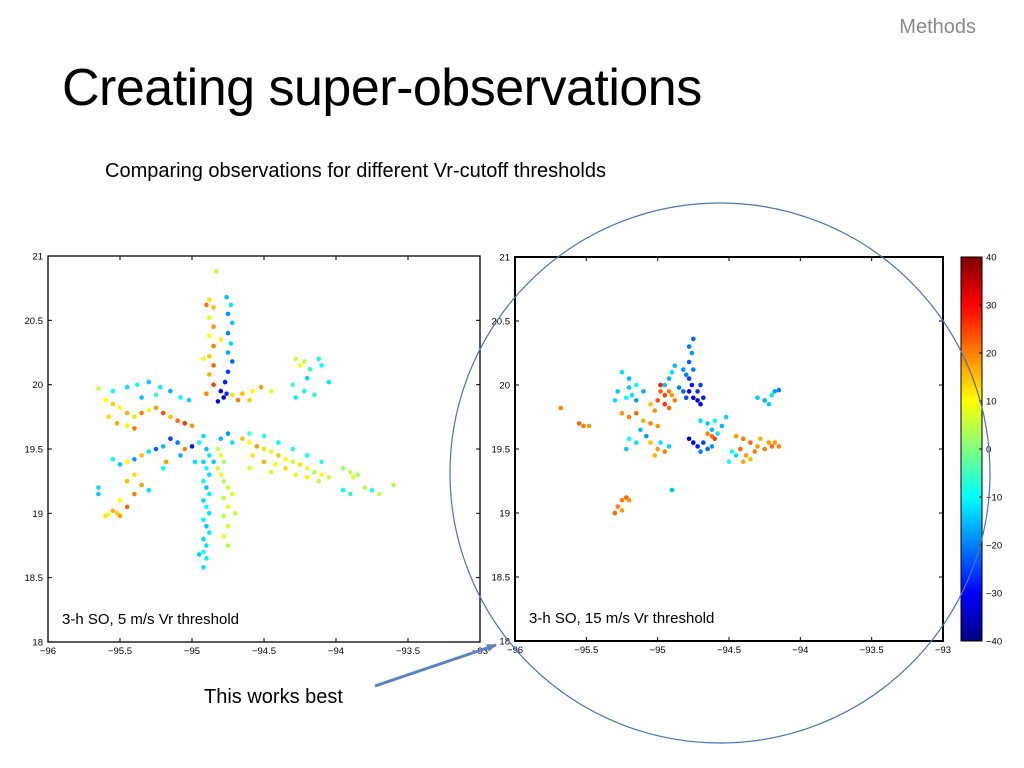  Describe the element at coordinates (273, 697) in the screenshot. I see `annotation-note: This works best` at that location.